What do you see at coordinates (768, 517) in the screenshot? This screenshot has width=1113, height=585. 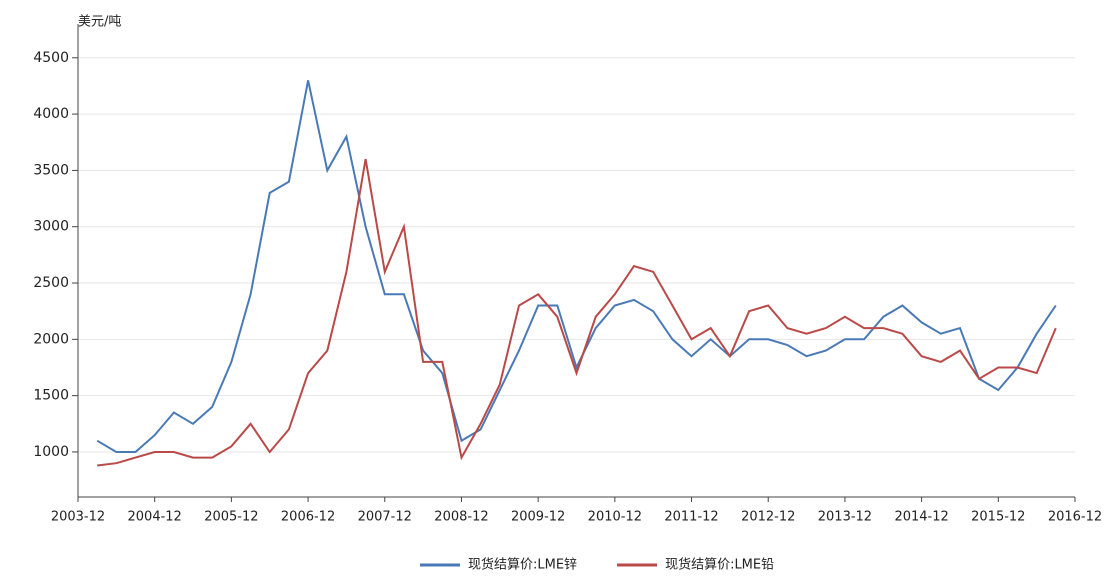 I see `x-tick-label: 2012-12` at bounding box center [768, 517].